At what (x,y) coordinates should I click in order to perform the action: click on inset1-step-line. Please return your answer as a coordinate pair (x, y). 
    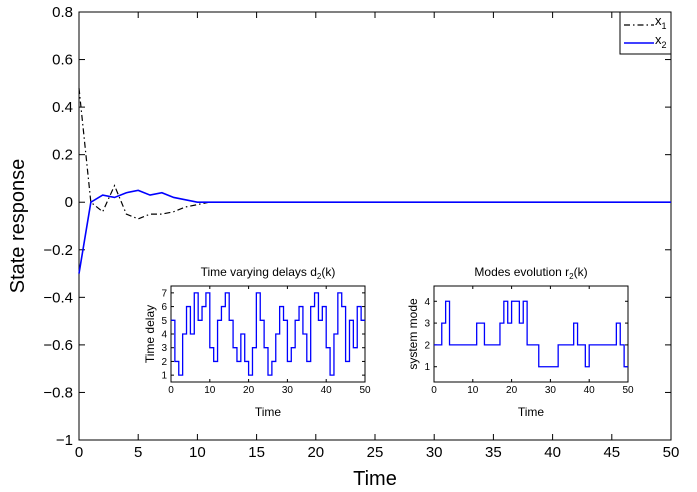
    Looking at the image, I should click on (268, 334).